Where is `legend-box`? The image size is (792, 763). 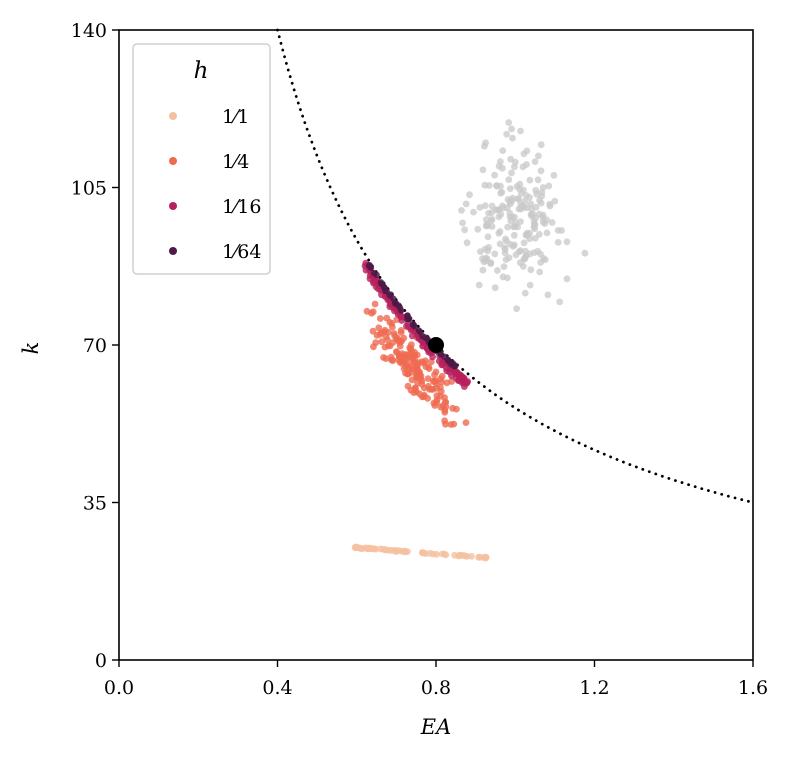
legend-box is located at coordinates (201, 159).